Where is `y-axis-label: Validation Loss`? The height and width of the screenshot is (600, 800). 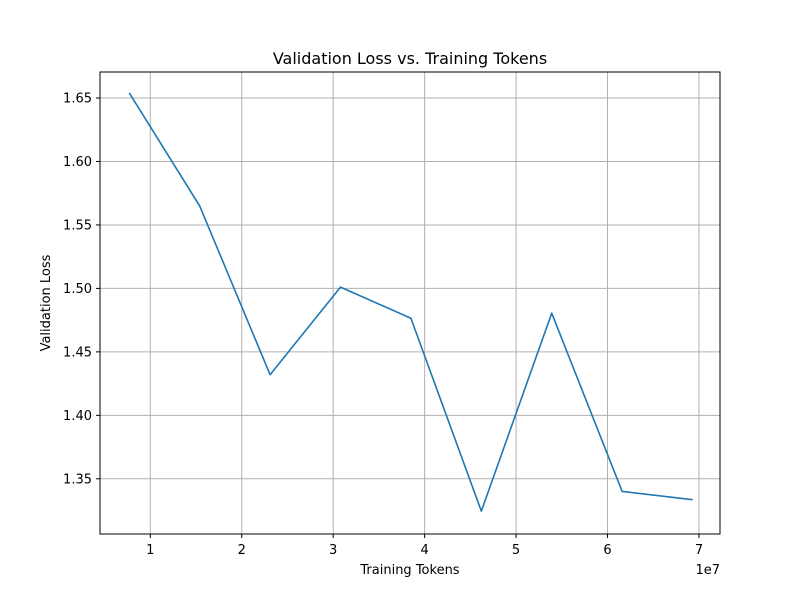
y-axis-label: Validation Loss is located at coordinates (46, 302).